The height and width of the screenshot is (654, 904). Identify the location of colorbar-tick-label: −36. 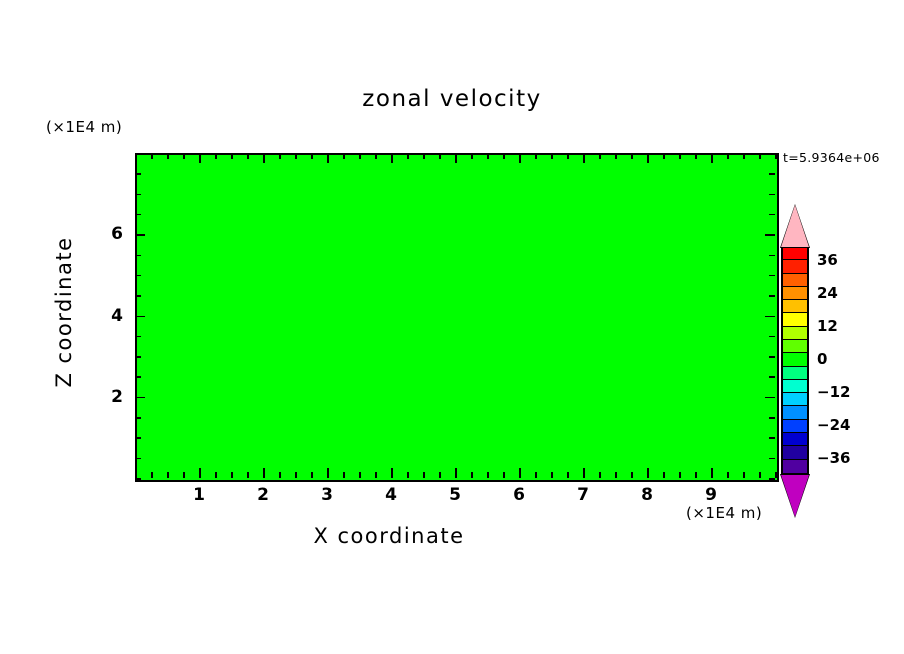
(834, 457).